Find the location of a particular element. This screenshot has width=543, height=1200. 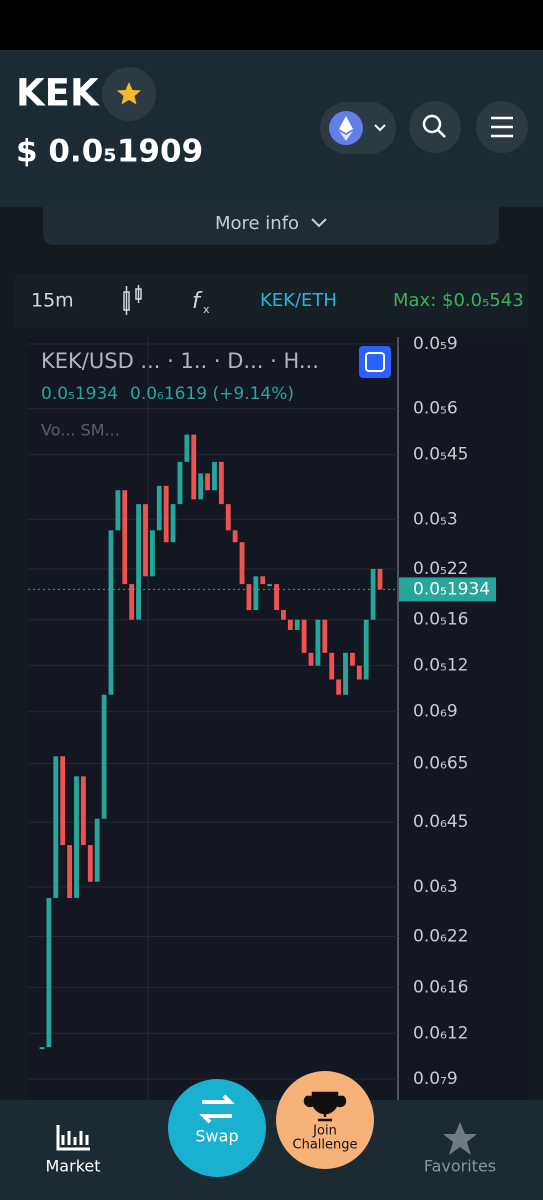

toolbar is located at coordinates (271, 301).